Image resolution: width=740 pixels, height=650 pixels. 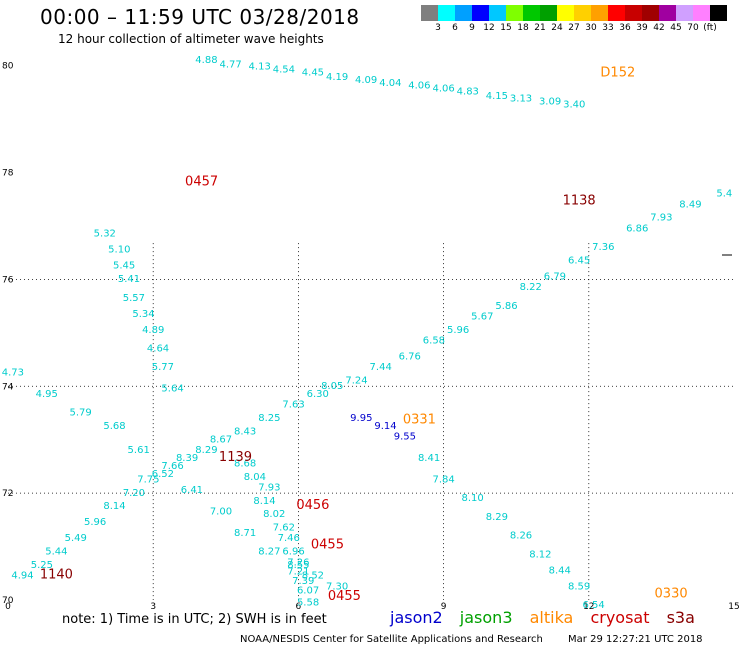 I want to click on wave-height-label: 8.26, so click(x=521, y=536).